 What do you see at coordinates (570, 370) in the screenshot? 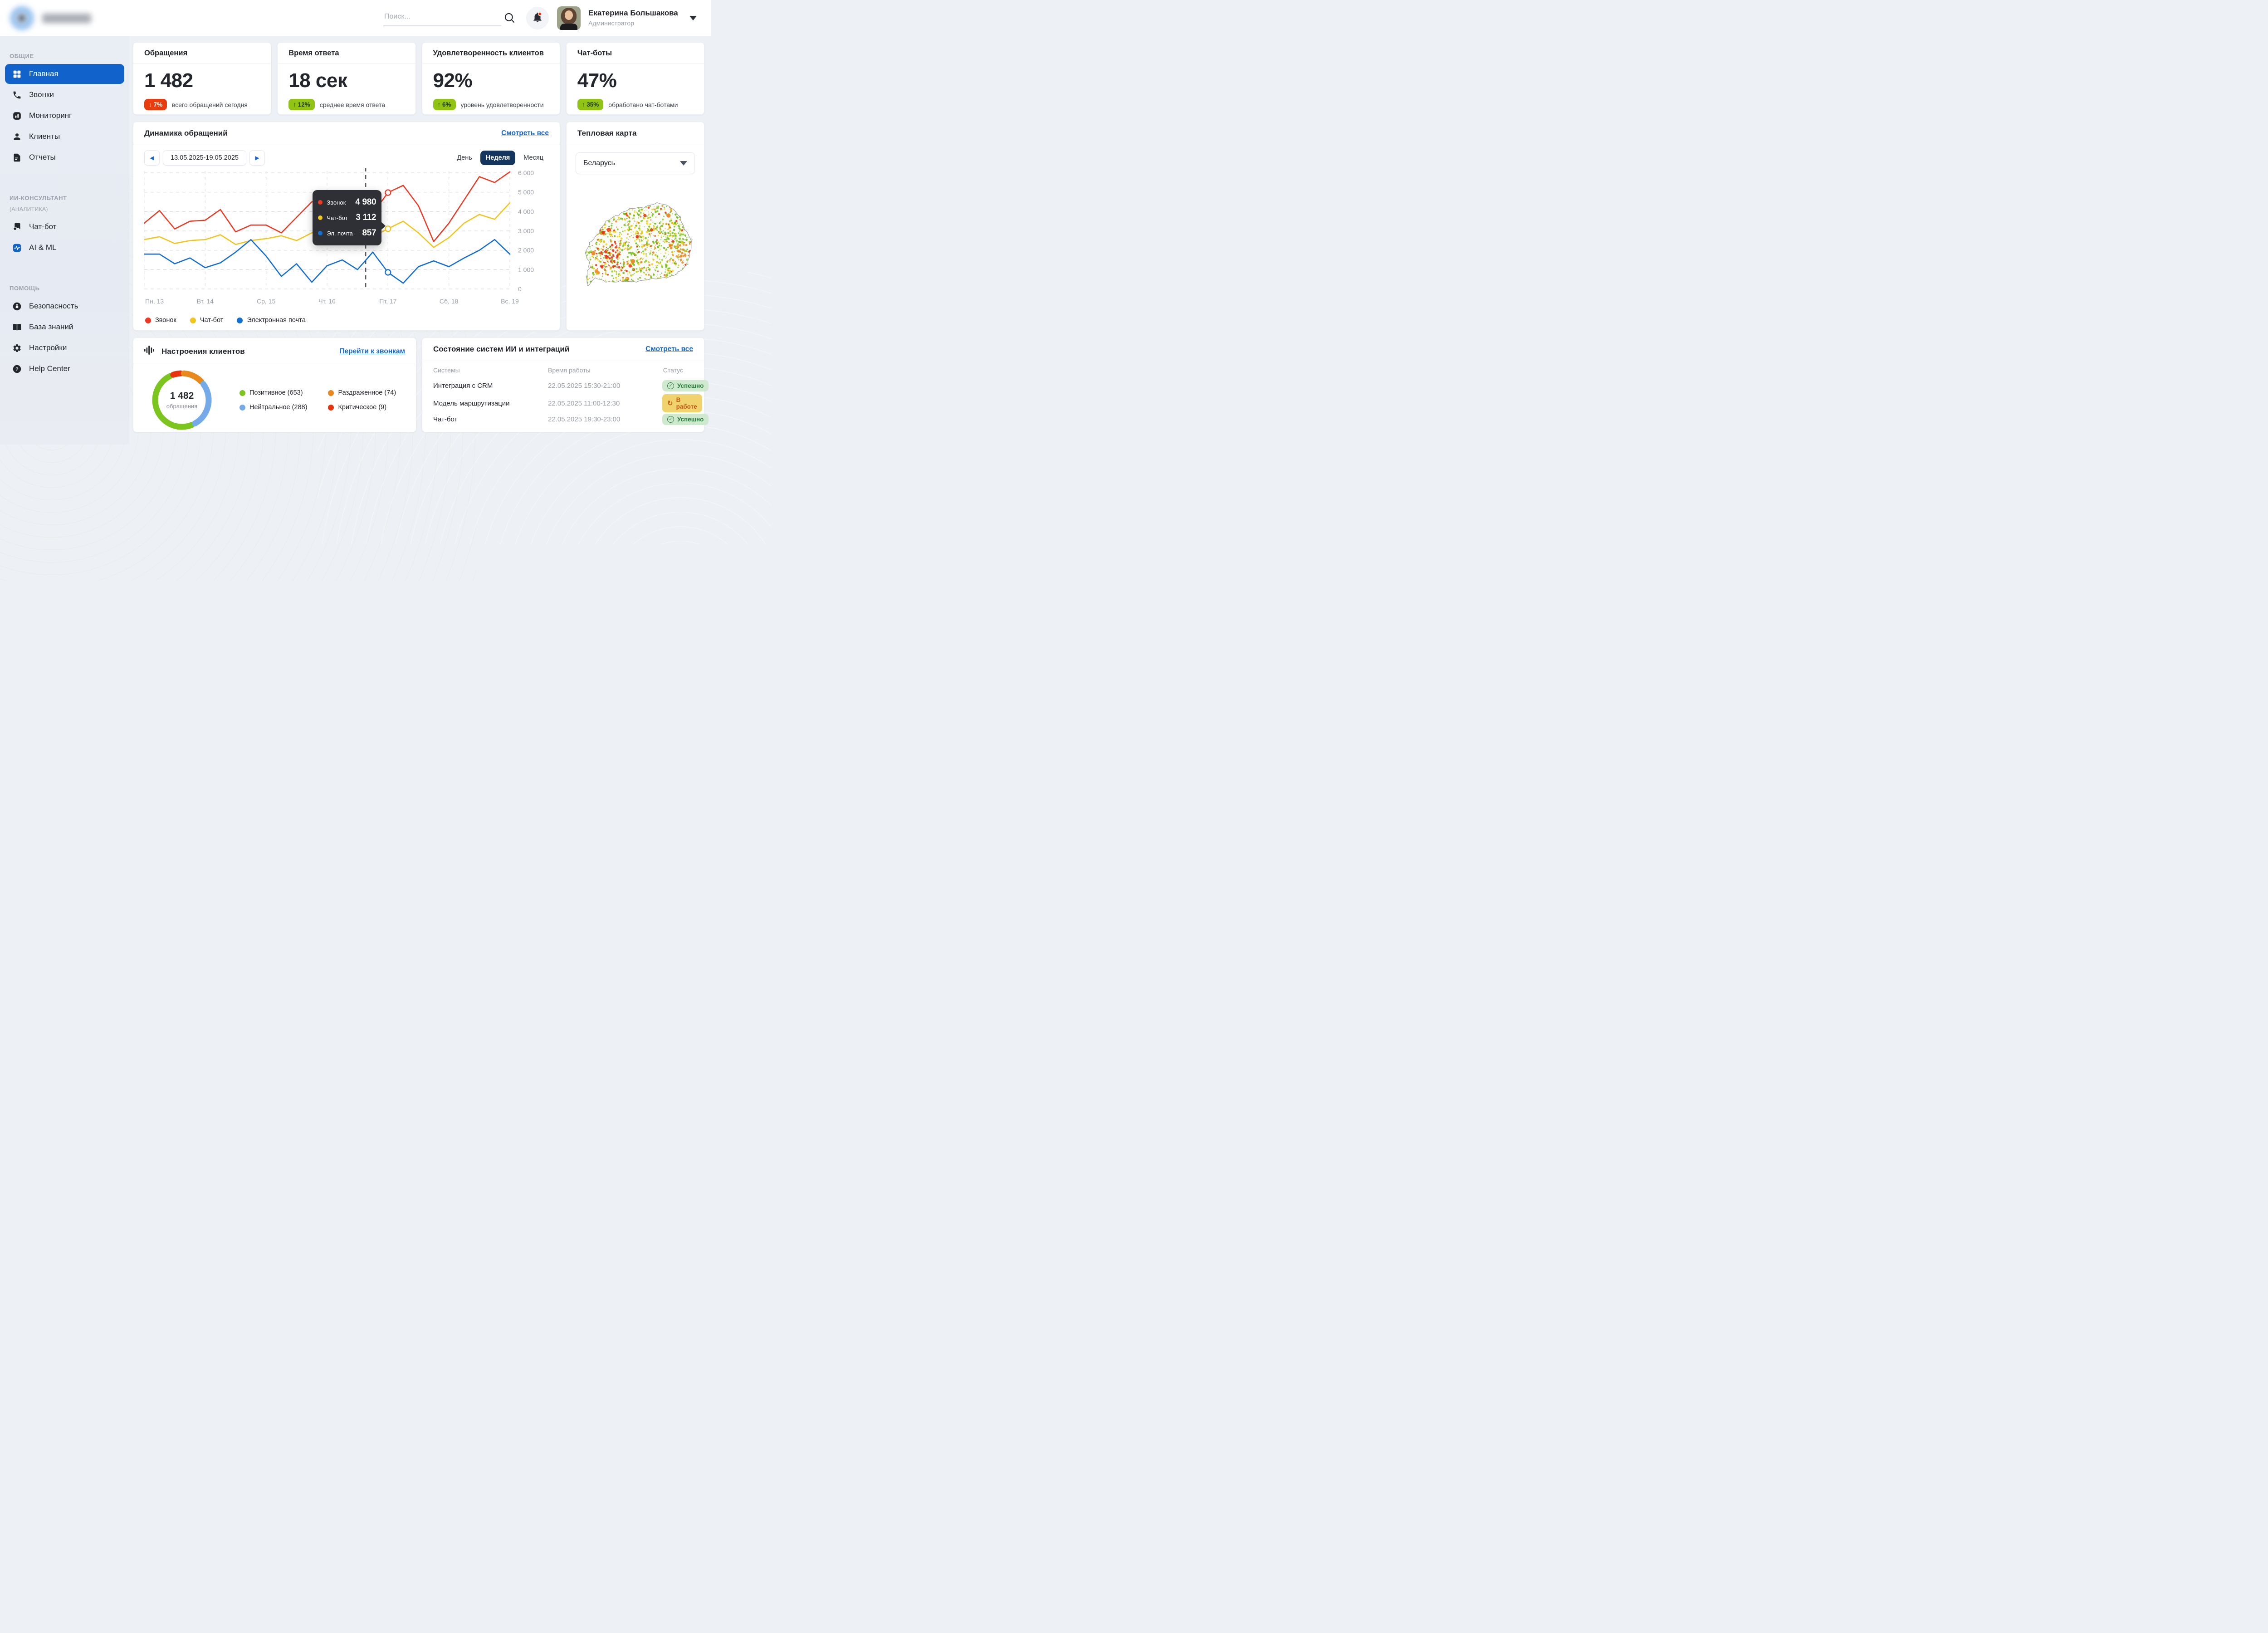
I see `table-column-header: Время работы` at bounding box center [570, 370].